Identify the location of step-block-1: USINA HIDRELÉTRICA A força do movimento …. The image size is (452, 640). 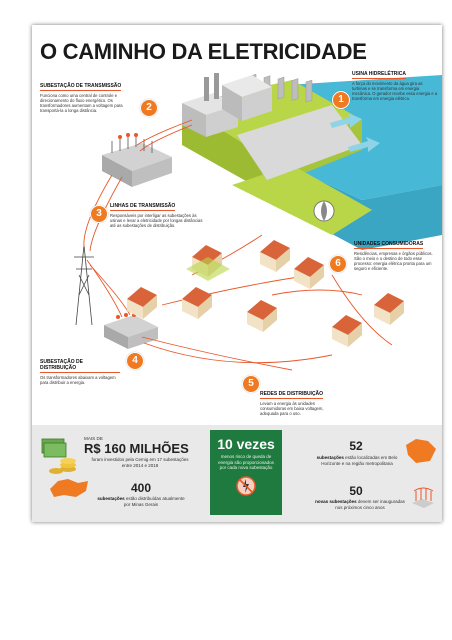
(395, 86).